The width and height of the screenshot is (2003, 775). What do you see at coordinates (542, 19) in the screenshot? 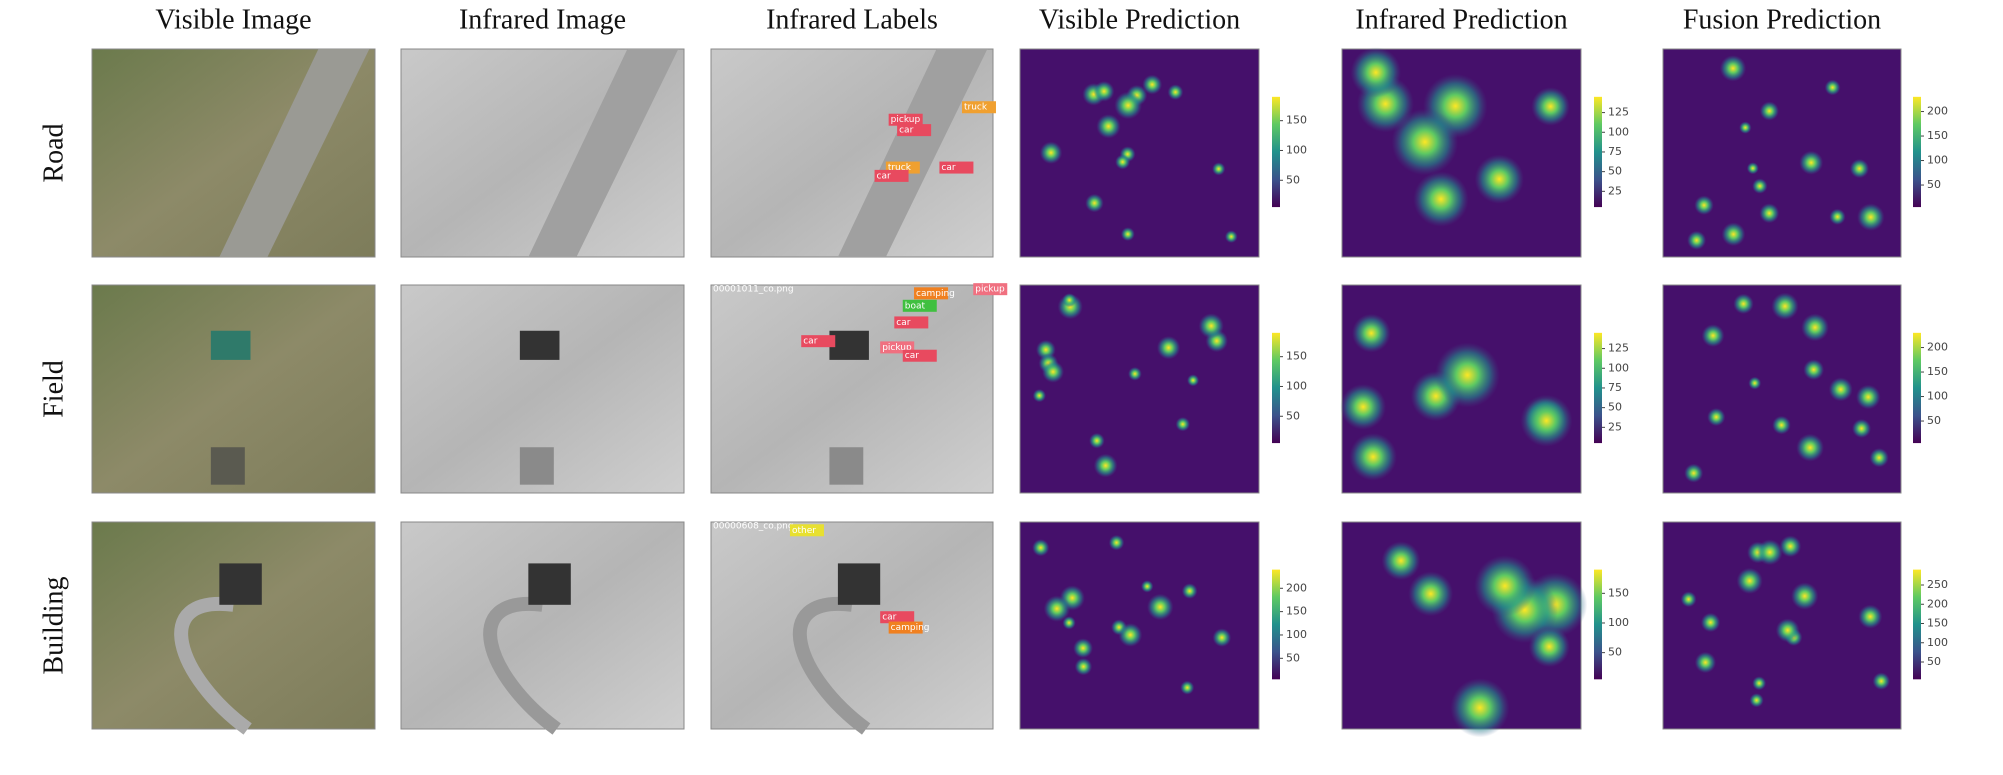
I see `column-header: Infrared Image` at bounding box center [542, 19].